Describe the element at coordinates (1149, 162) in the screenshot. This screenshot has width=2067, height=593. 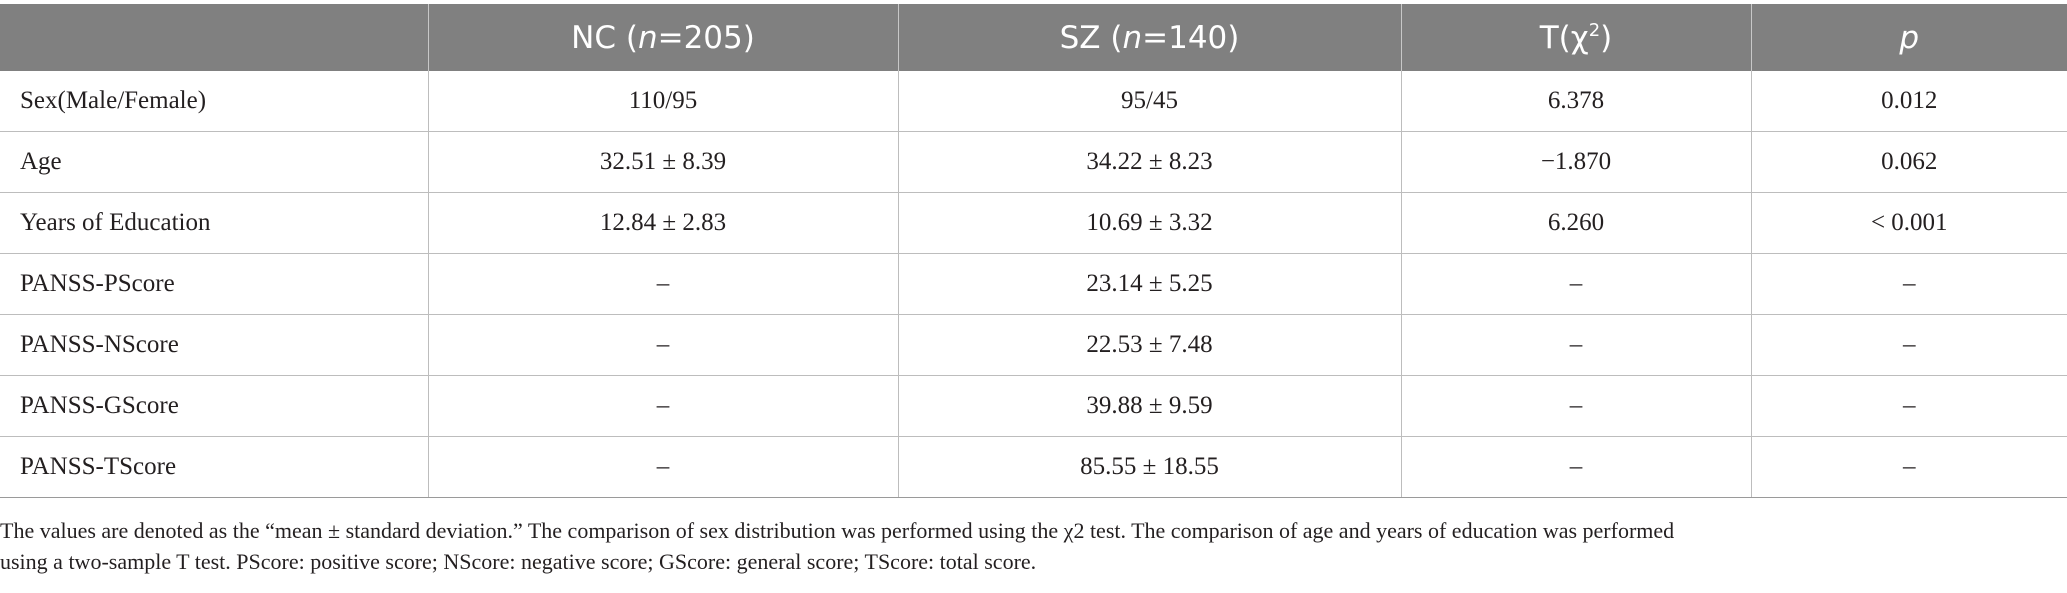
I see `cell-sz: 34.22 ± 8.23` at that location.